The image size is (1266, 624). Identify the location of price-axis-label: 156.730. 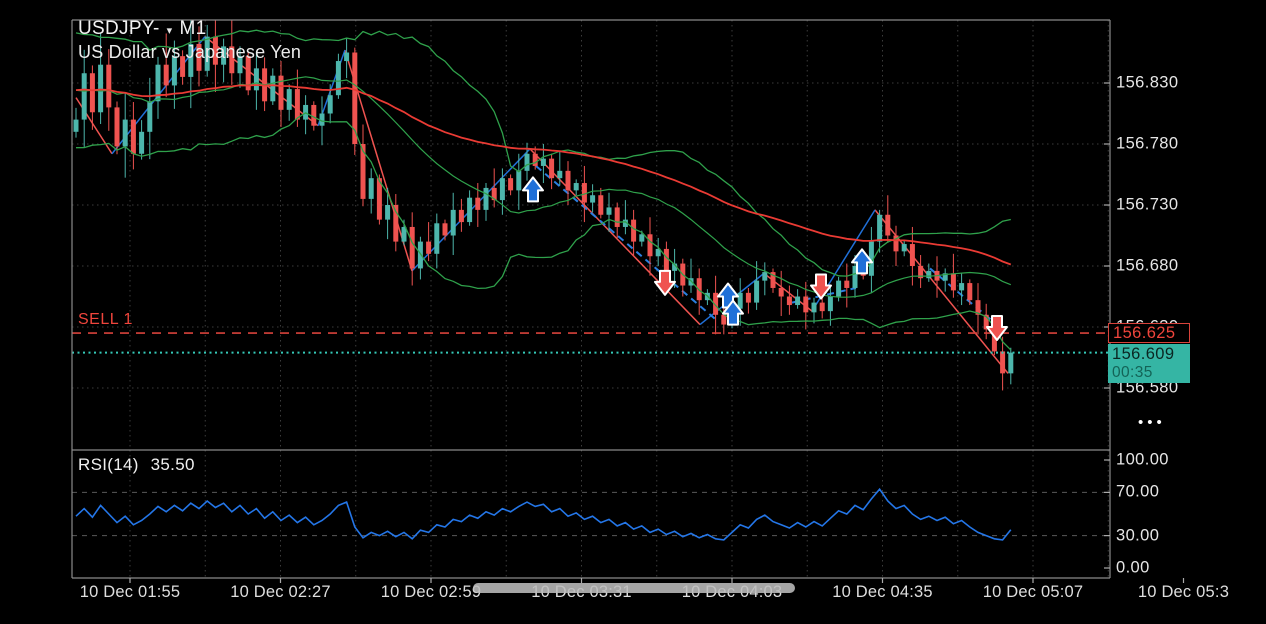
(1147, 204).